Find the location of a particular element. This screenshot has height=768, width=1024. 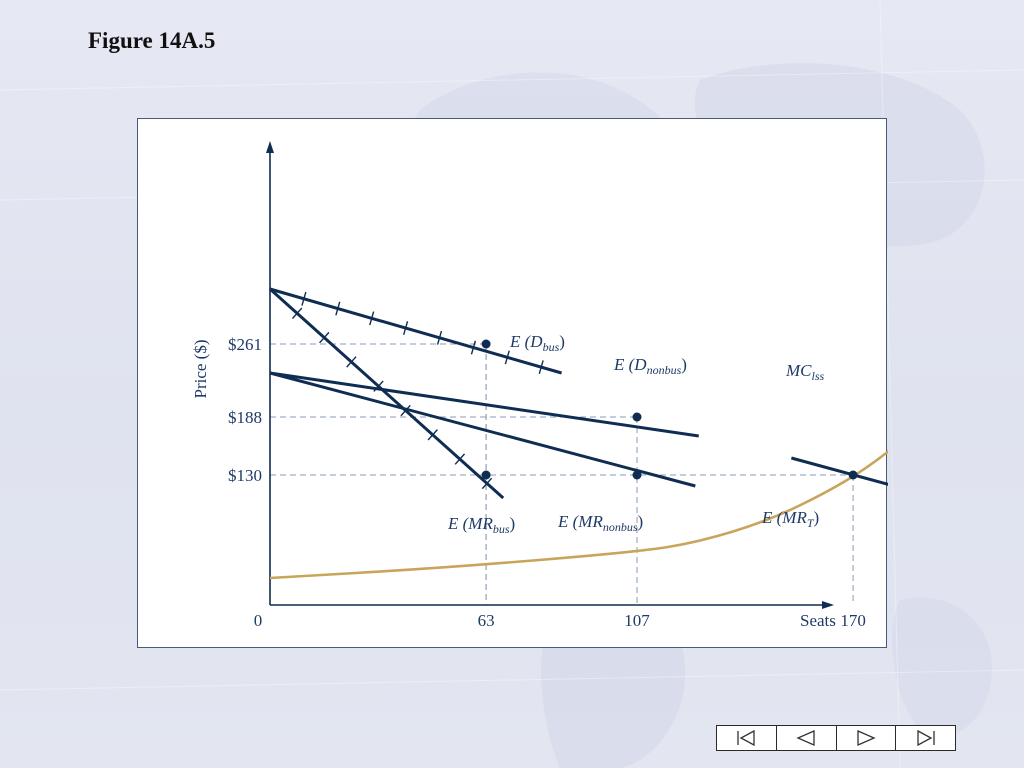

series-0-line is located at coordinates (415, 331).